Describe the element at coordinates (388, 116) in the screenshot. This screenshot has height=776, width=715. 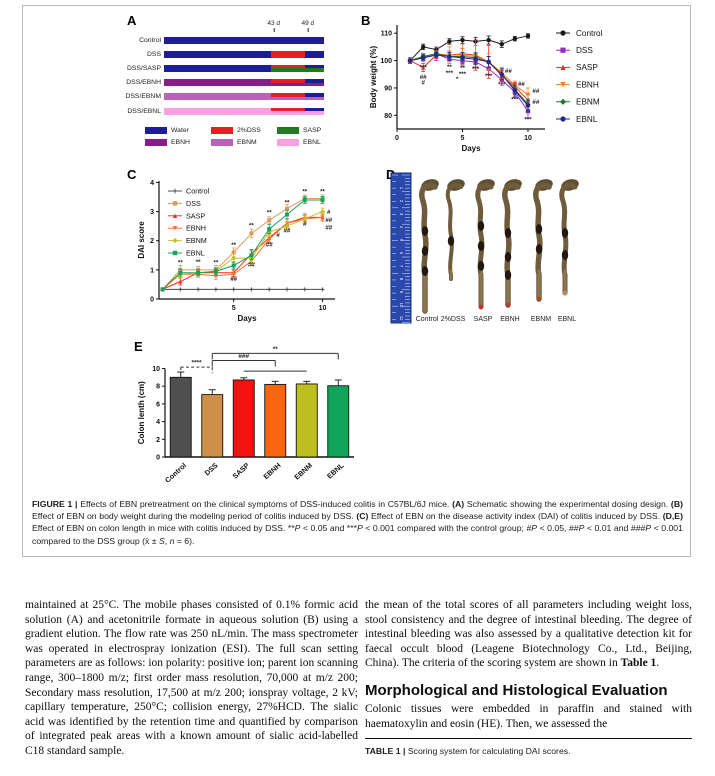
I see `svg-text: 80` at that location.